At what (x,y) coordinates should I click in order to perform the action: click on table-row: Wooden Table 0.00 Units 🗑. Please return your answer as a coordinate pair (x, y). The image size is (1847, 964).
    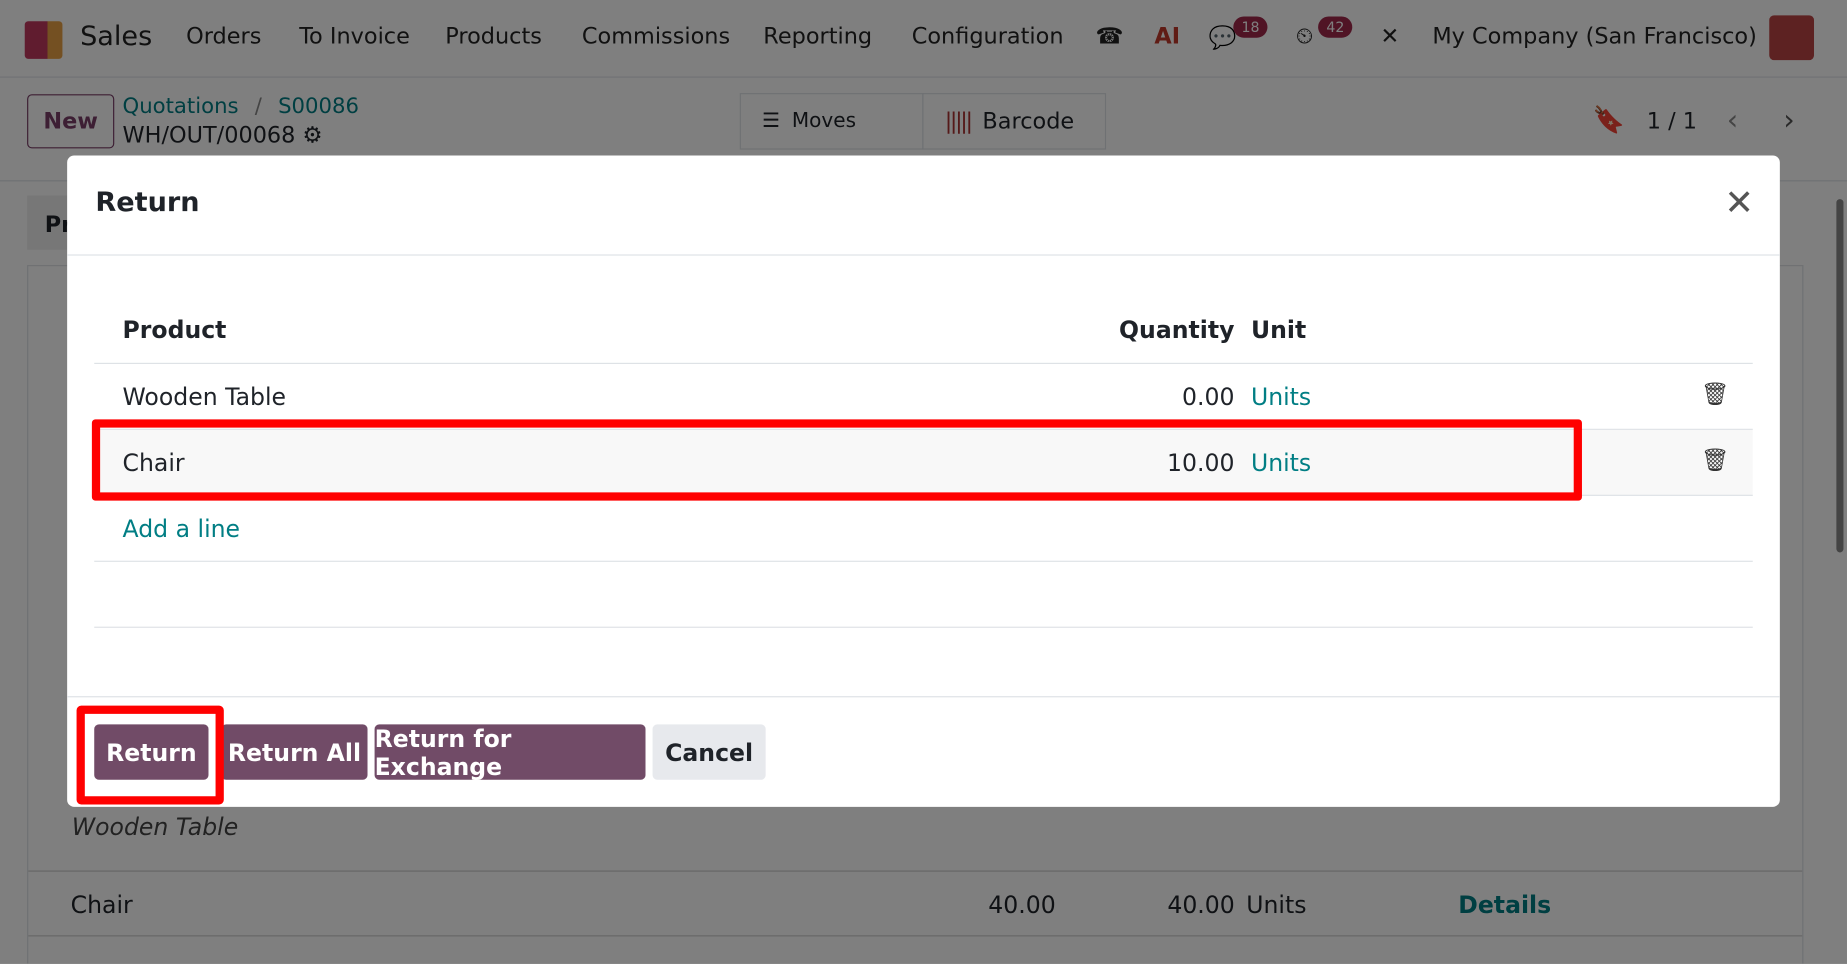
    Looking at the image, I should click on (923, 397).